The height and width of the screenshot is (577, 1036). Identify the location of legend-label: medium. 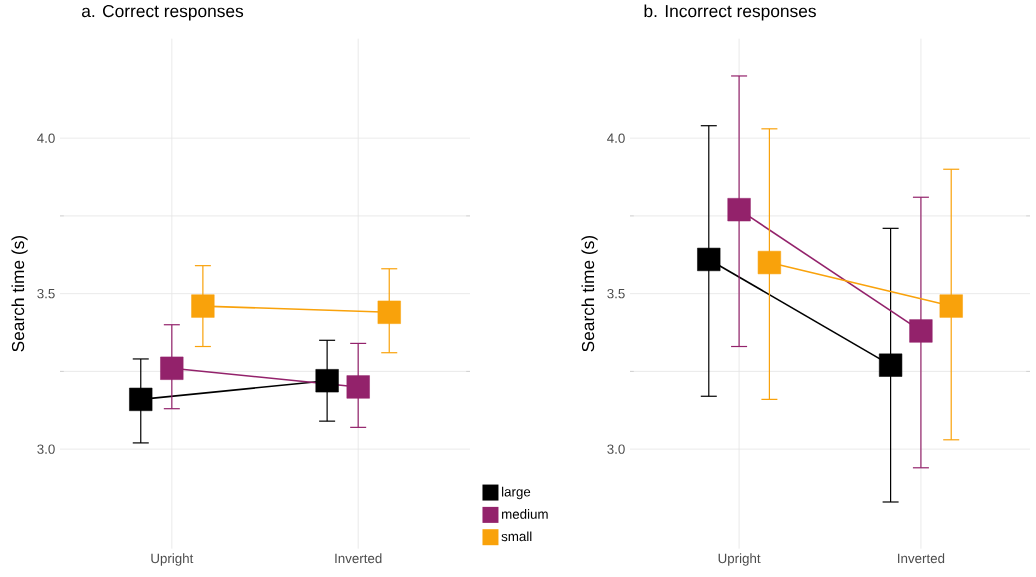
(525, 514).